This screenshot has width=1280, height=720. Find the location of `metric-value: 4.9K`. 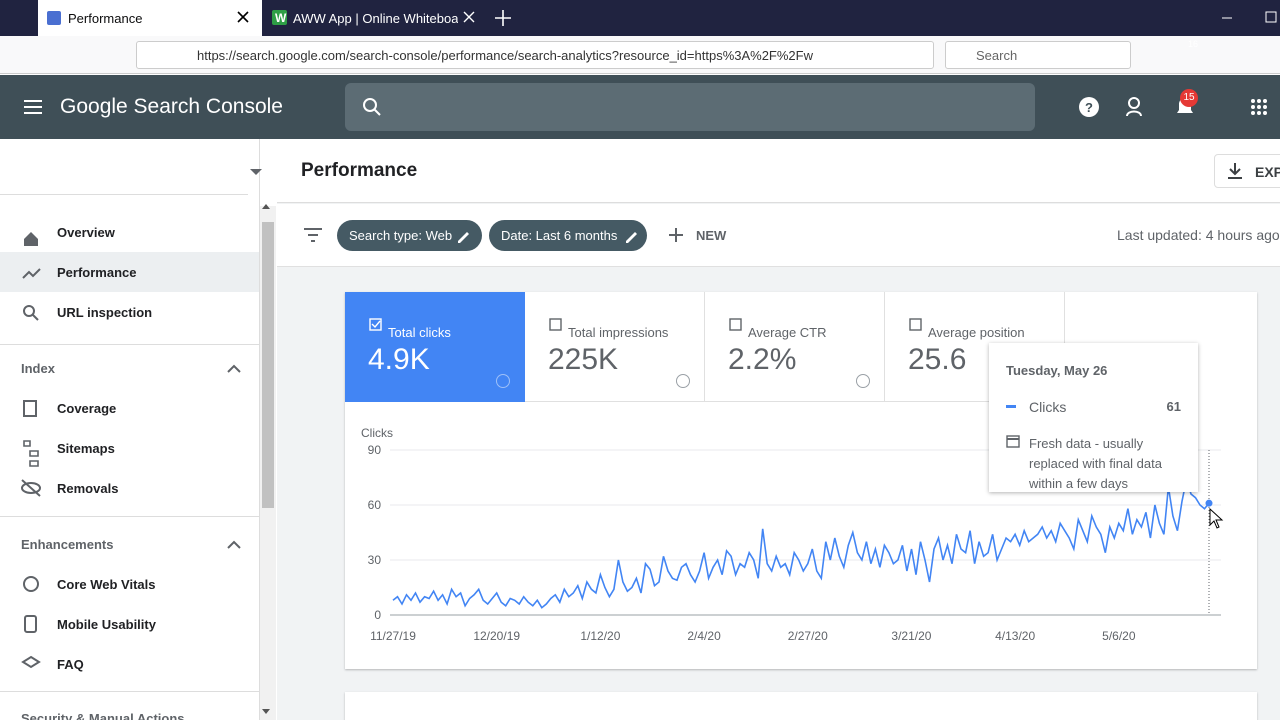

metric-value: 4.9K is located at coordinates (399, 359).